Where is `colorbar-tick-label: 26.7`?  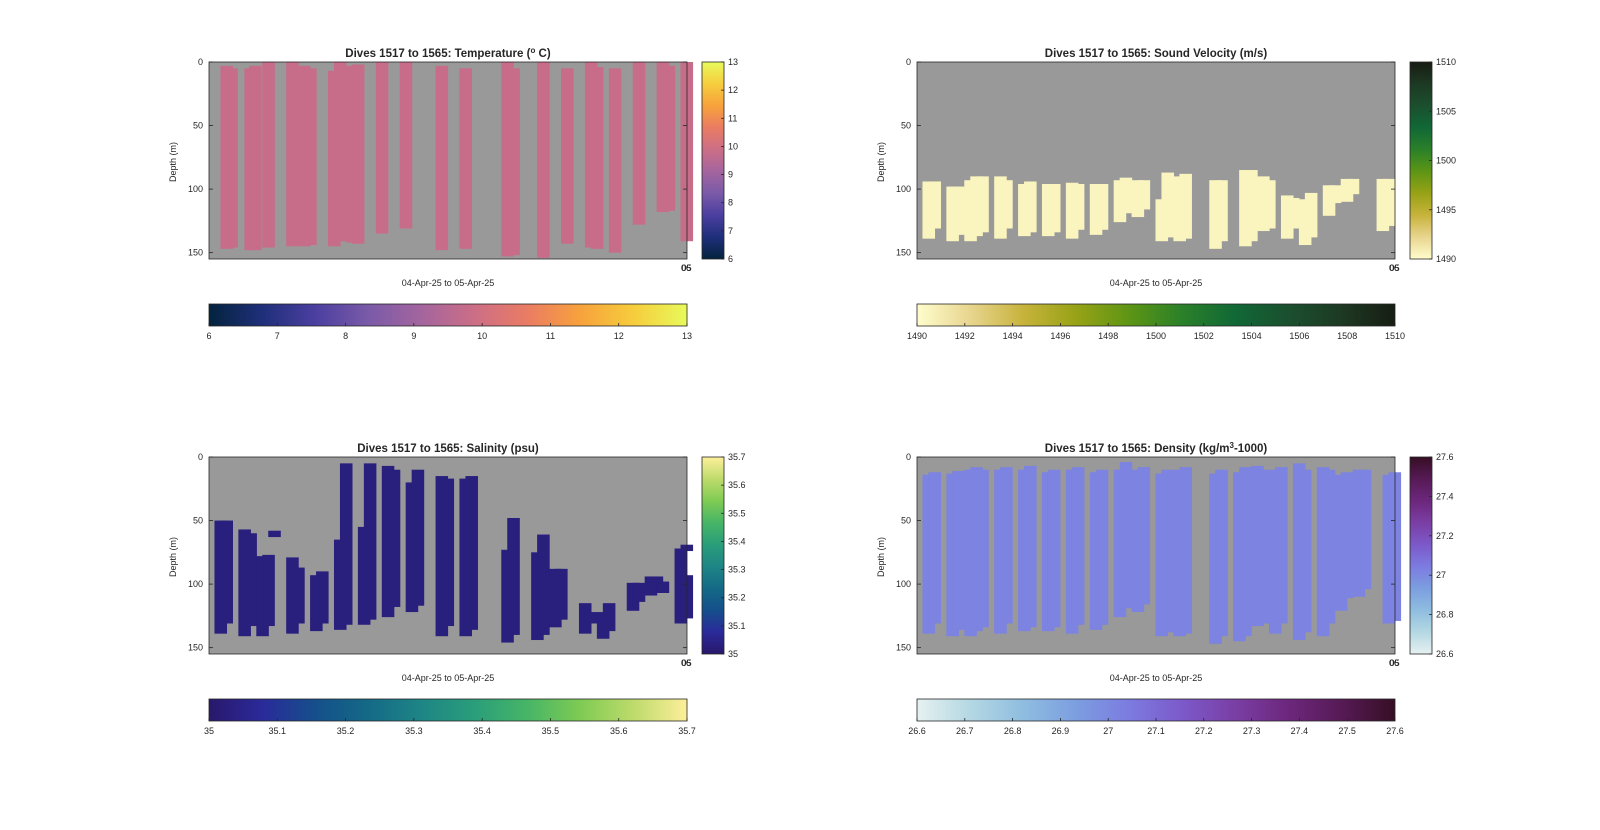 colorbar-tick-label: 26.7 is located at coordinates (965, 731).